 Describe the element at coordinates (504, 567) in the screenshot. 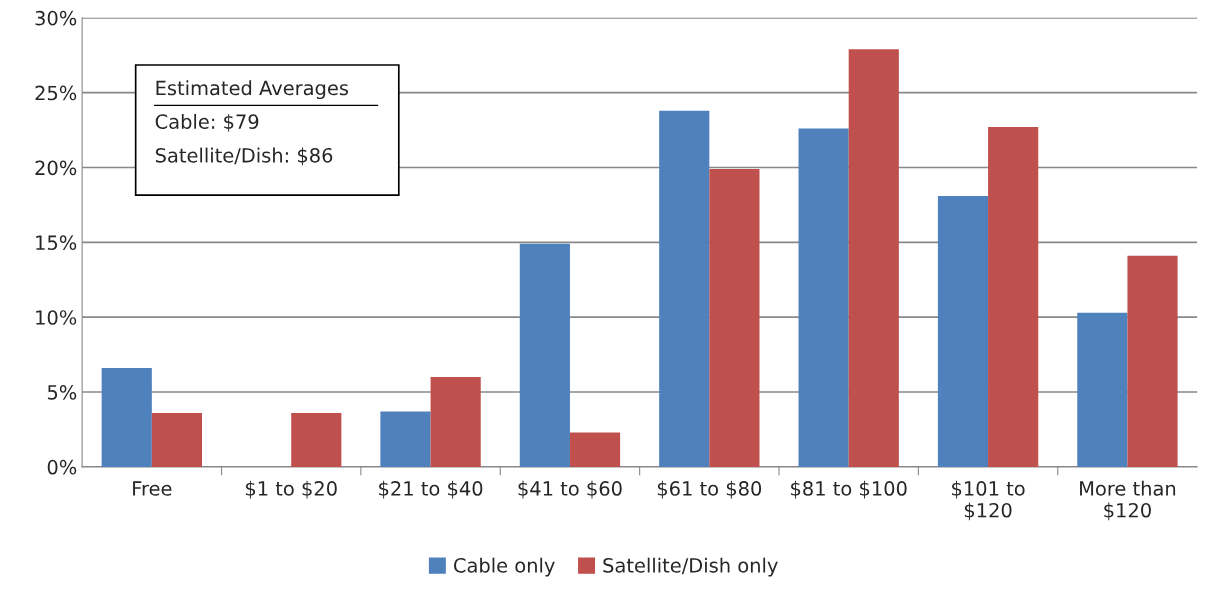

I see `legend-label: Cable only` at that location.